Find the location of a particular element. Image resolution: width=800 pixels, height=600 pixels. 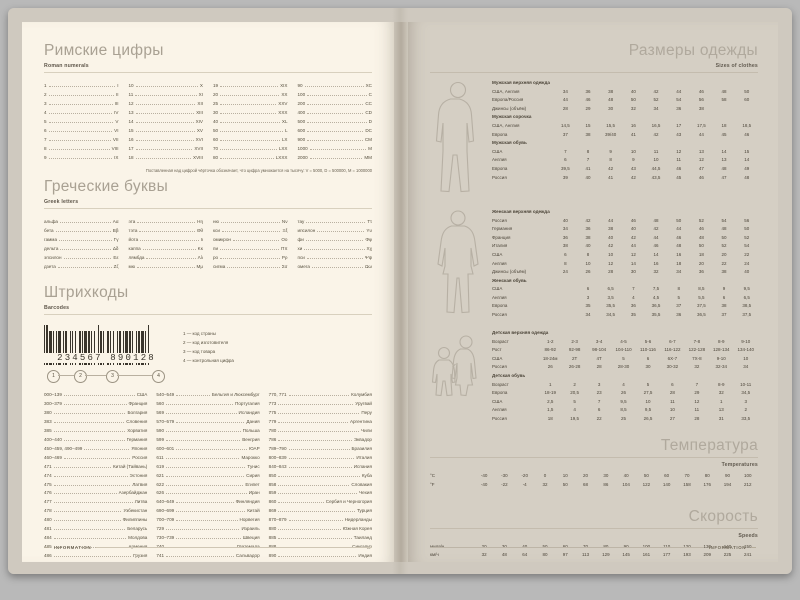

table-cell: 90 is located at coordinates (626, 547).